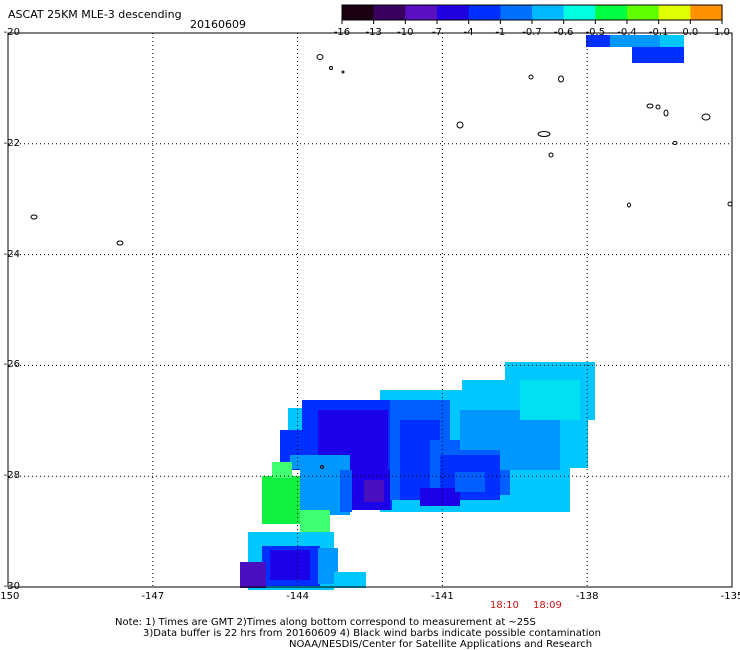 The height and width of the screenshot is (650, 740). What do you see at coordinates (218, 24) in the screenshot?
I see `chart-date: 20160609` at bounding box center [218, 24].